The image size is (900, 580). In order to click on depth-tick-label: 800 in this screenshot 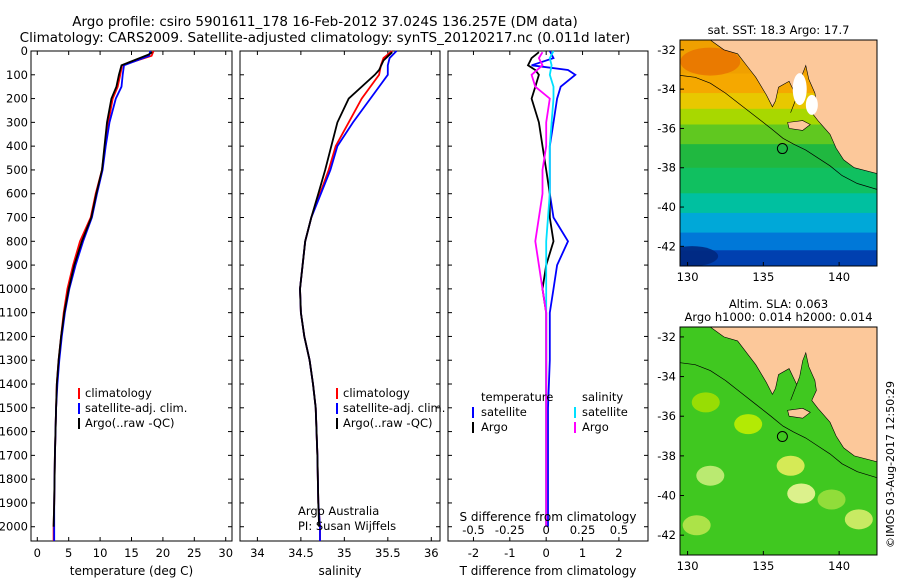, I will do `click(17, 241)`.